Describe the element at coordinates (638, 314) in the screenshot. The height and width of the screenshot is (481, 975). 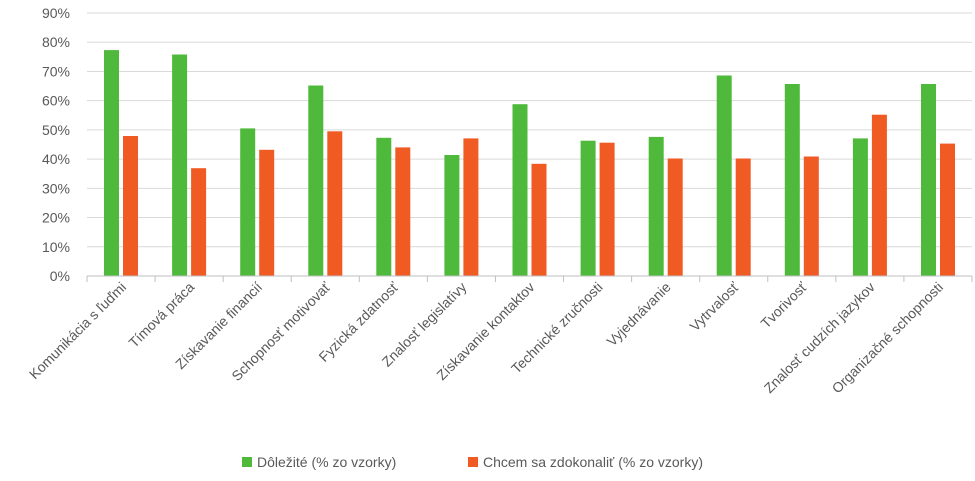
I see `category-label: Vyjednávanie` at that location.